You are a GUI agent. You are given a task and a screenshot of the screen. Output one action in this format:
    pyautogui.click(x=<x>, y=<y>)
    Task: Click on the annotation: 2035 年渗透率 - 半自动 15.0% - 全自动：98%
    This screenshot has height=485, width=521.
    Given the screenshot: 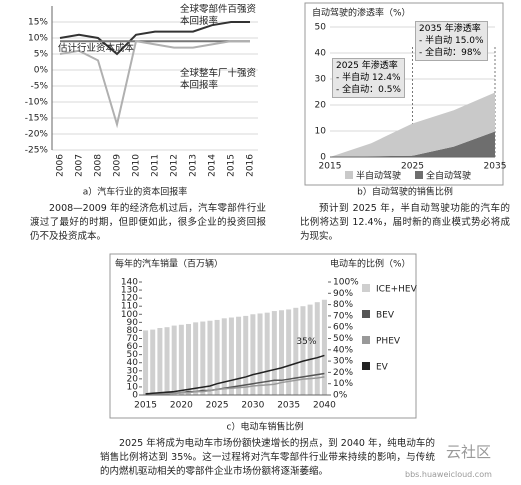 What is the action you would take?
    pyautogui.click(x=451, y=41)
    